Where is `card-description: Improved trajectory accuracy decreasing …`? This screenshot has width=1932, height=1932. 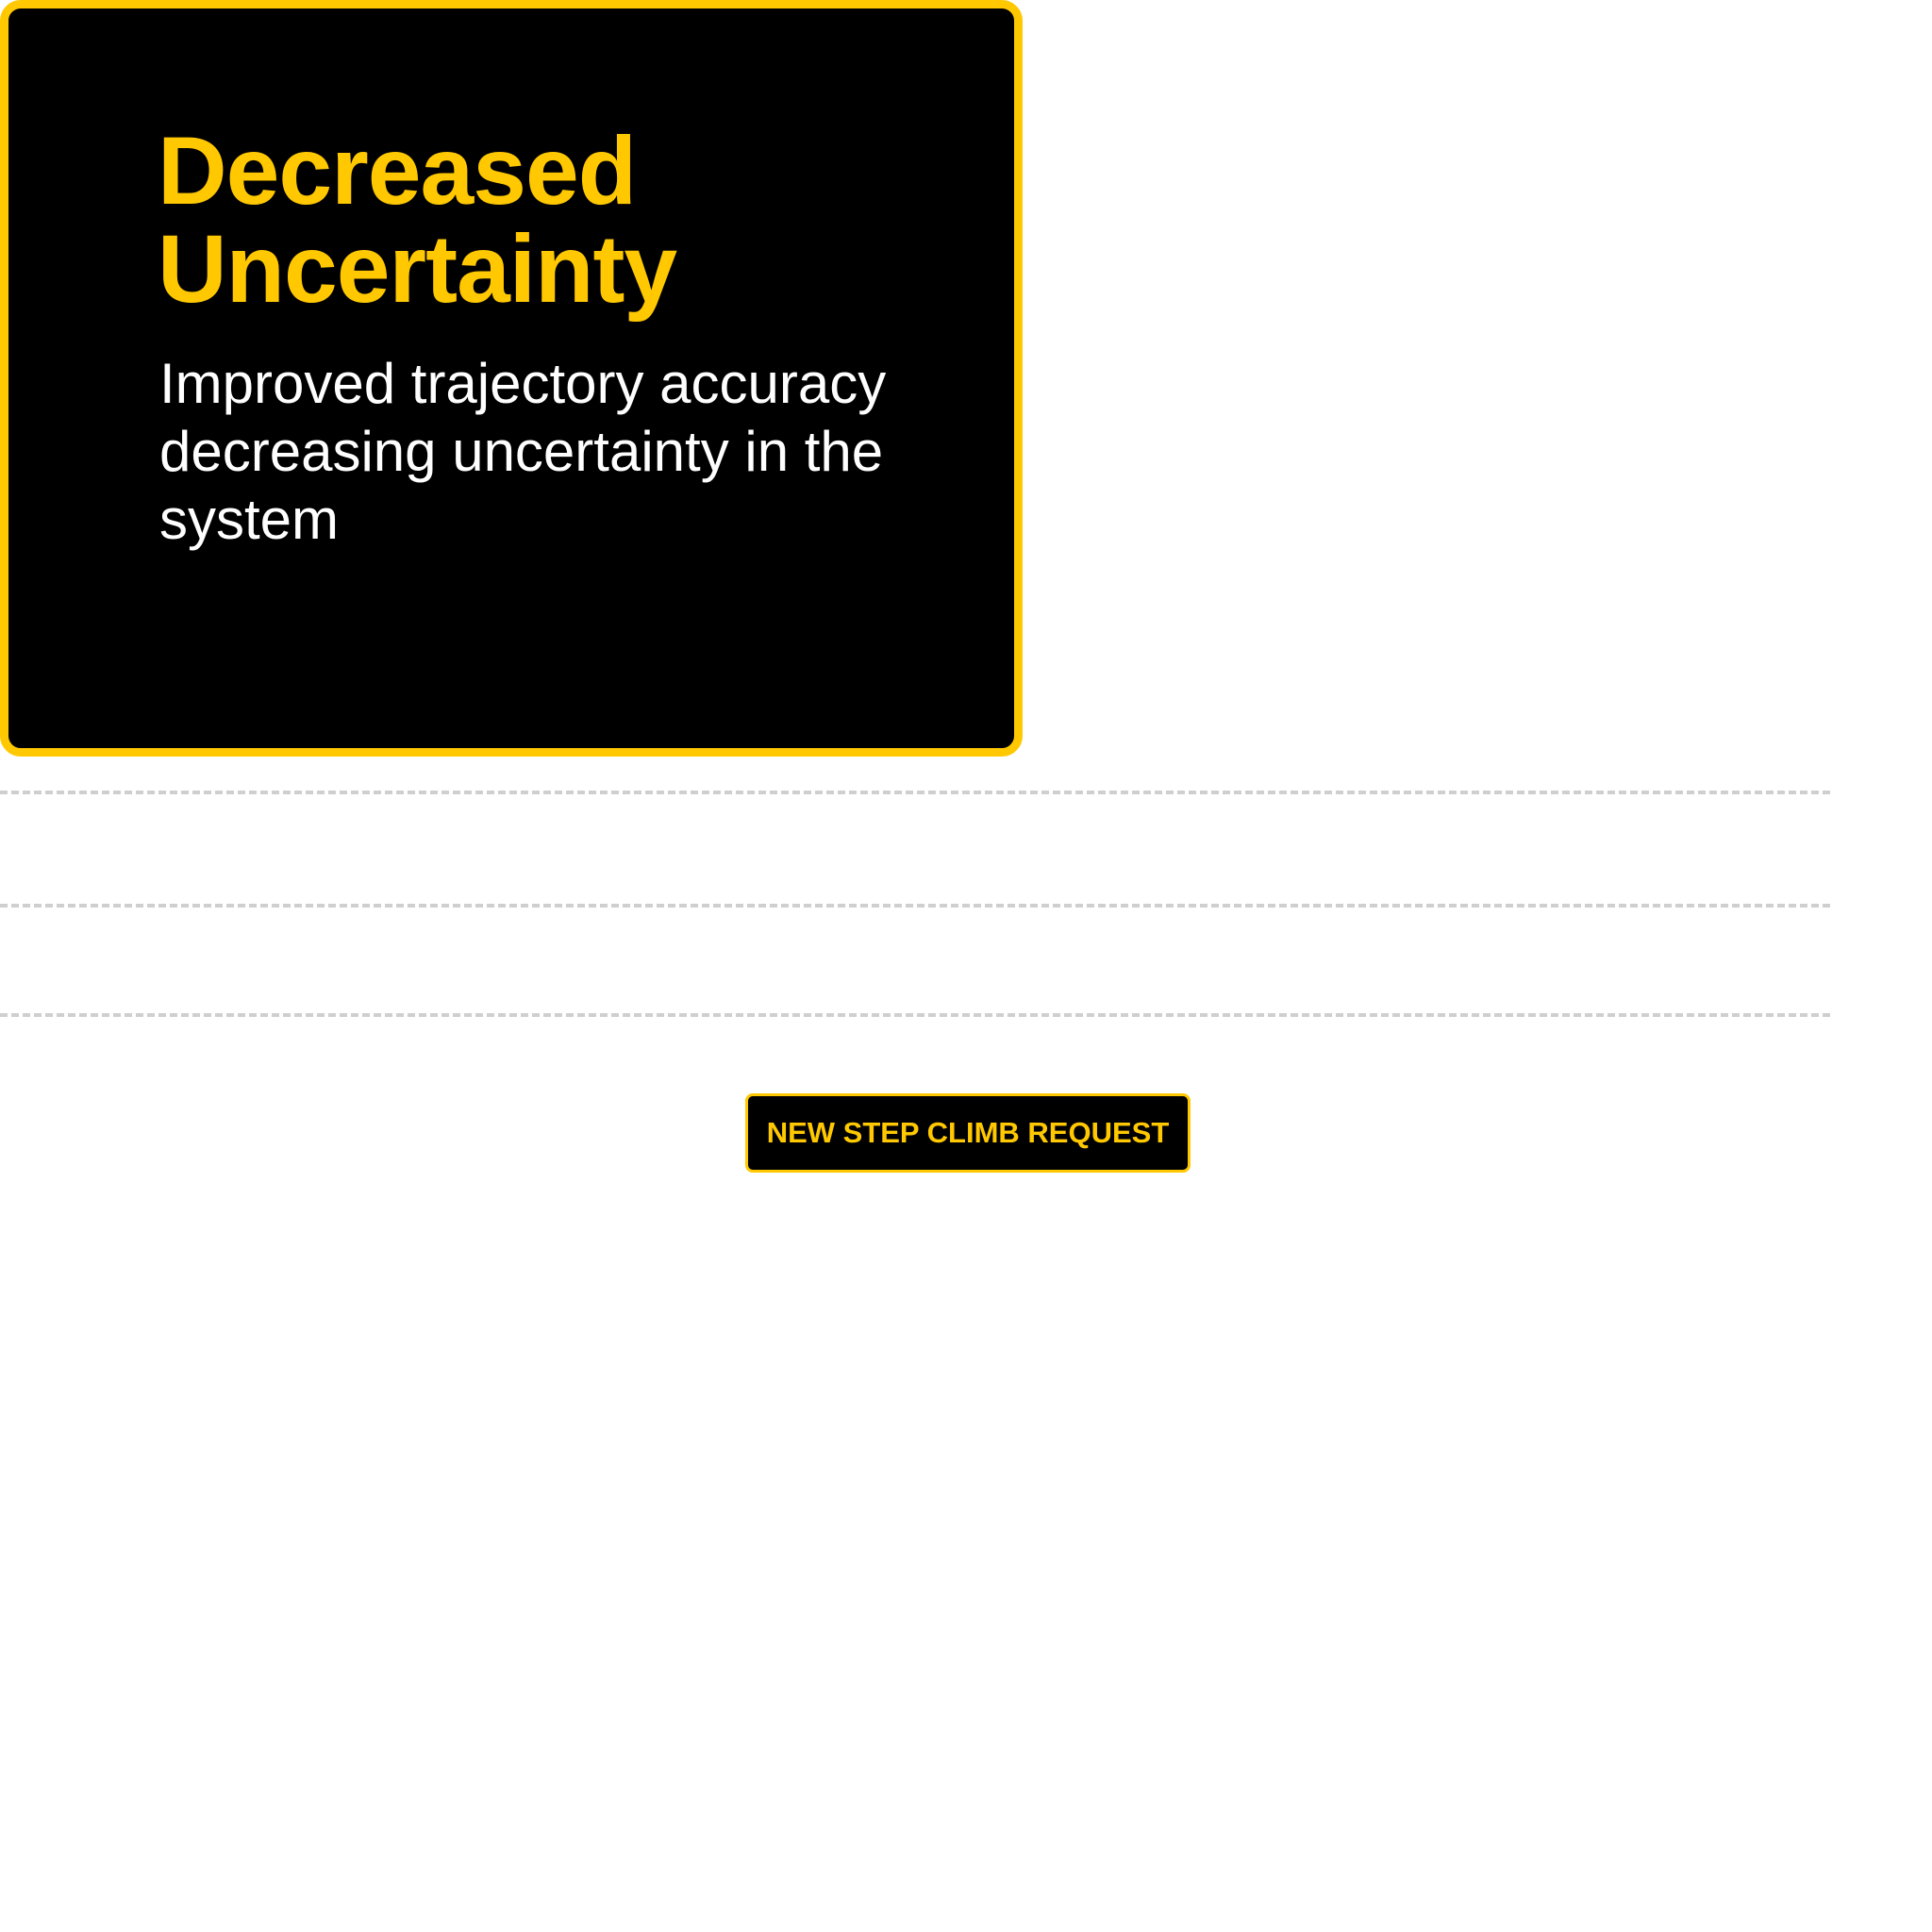 card-description: Improved trajectory accuracy decreasing … is located at coordinates (523, 451).